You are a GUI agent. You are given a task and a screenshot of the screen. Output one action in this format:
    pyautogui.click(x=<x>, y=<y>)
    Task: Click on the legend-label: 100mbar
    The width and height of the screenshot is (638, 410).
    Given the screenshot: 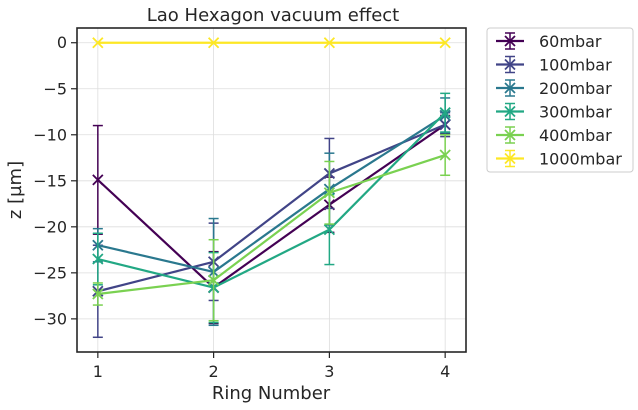 What is the action you would take?
    pyautogui.click(x=575, y=65)
    